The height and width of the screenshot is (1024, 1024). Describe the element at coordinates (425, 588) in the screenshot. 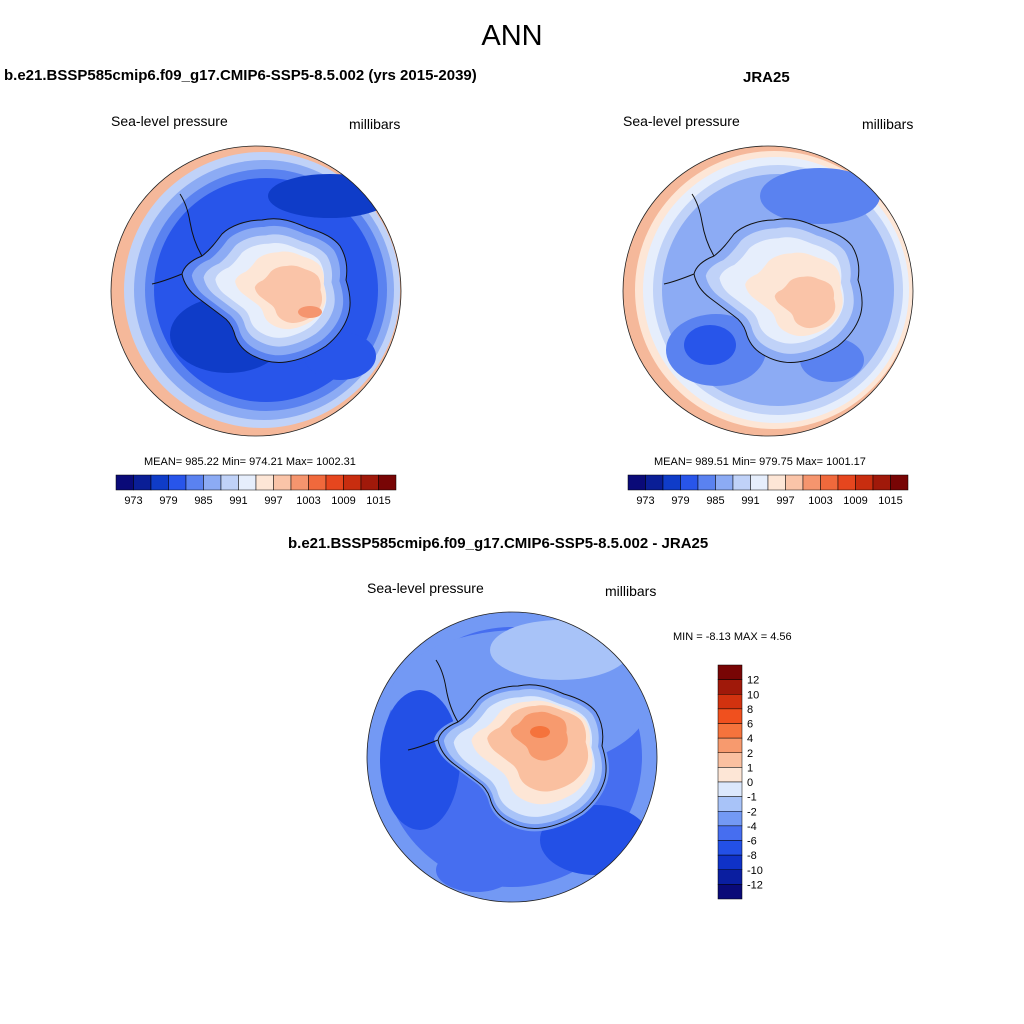

I see `diff-variable-label: Sea-level pressure` at that location.